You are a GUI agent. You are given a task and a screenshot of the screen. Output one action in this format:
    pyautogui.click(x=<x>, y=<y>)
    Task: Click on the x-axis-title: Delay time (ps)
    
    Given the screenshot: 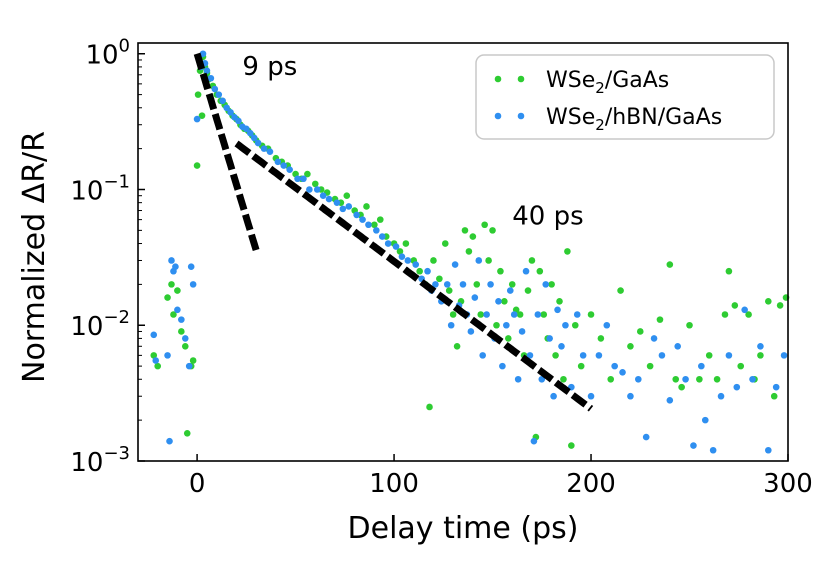 What is the action you would take?
    pyautogui.click(x=463, y=528)
    